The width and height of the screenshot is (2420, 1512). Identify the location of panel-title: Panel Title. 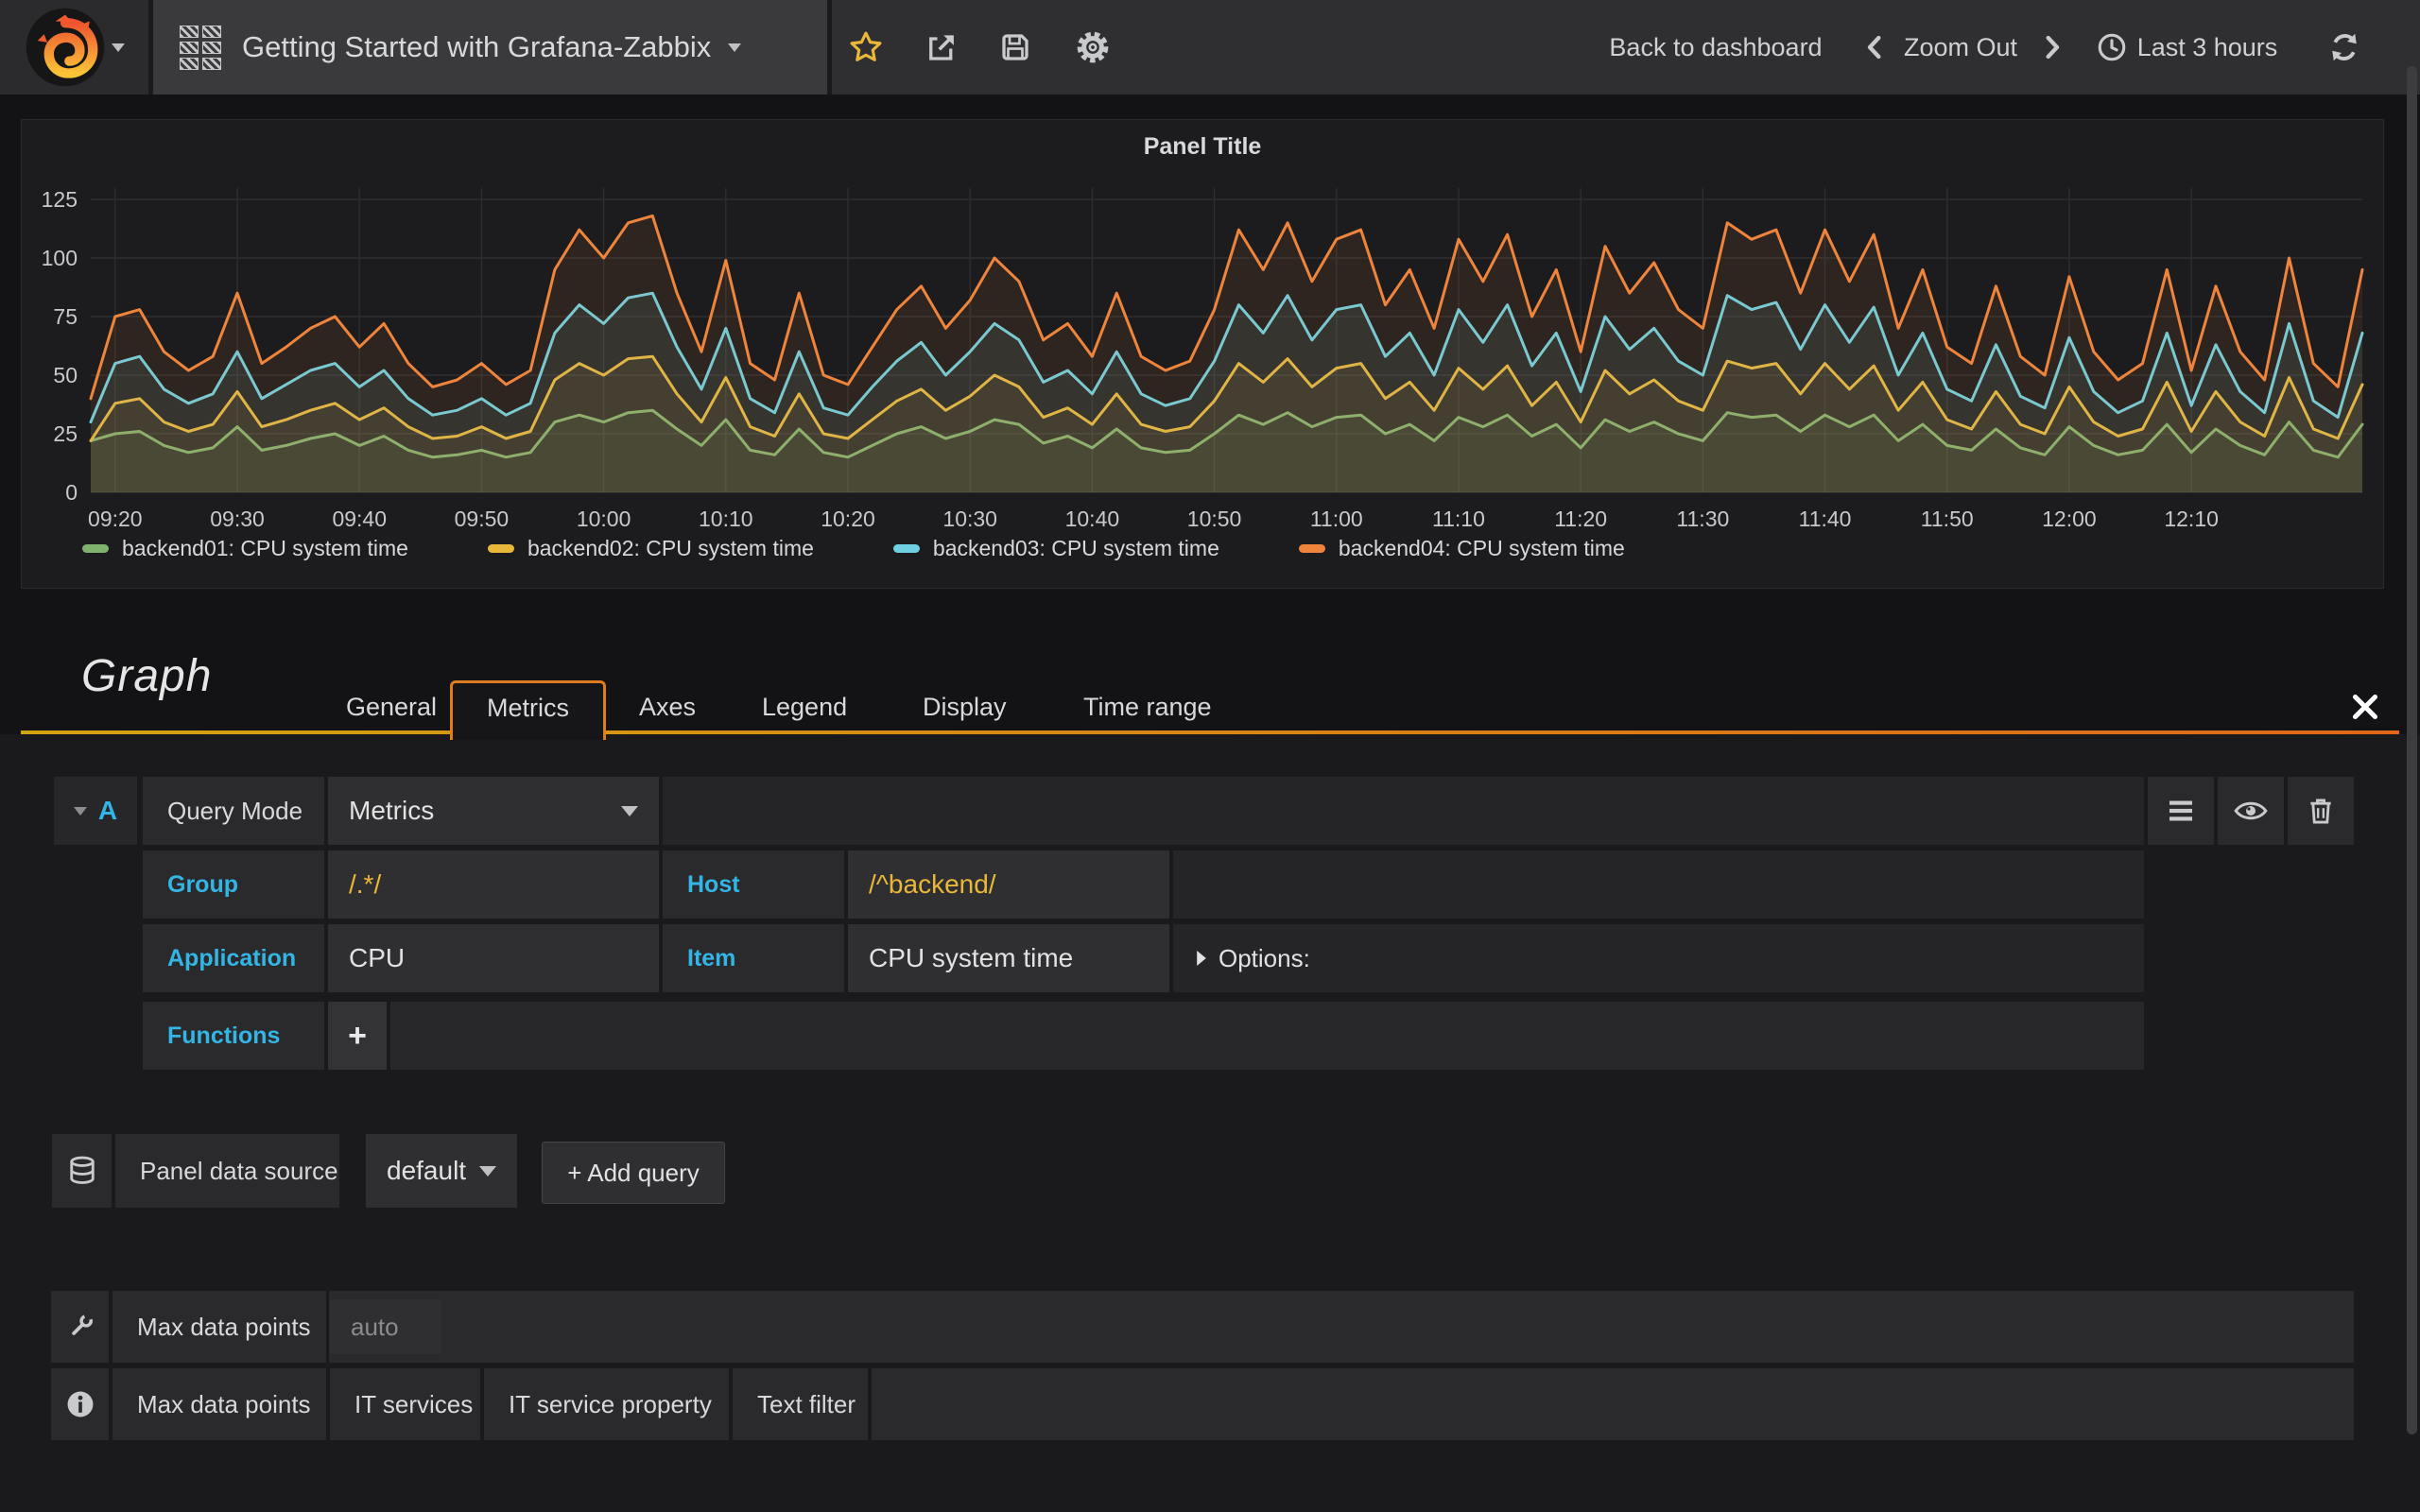
(1203, 146).